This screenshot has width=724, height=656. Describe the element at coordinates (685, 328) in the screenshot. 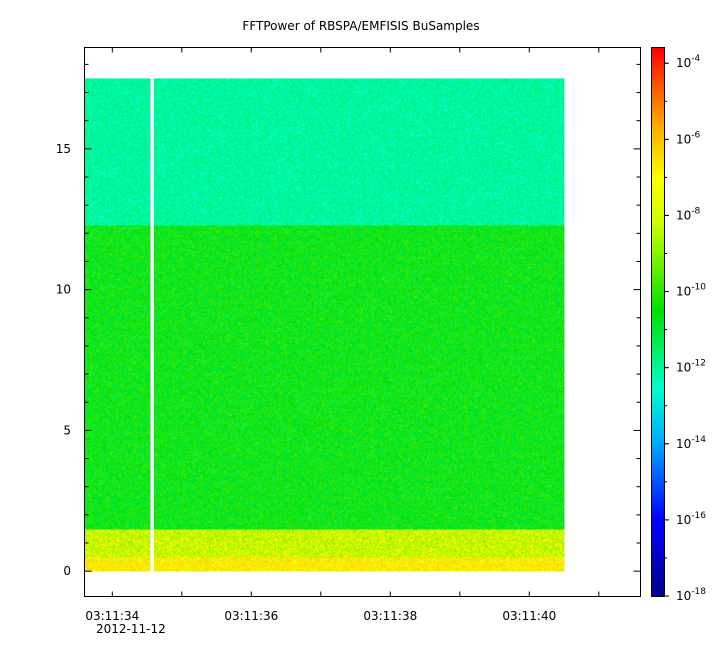

I see `colorbar-ticks: 10⁻¹⁸ 10⁻¹⁶ 10⁻¹⁴ 10⁻¹² 10⁻¹⁰ 10⁻⁸ 10⁻⁶ 10⁻⁴` at that location.